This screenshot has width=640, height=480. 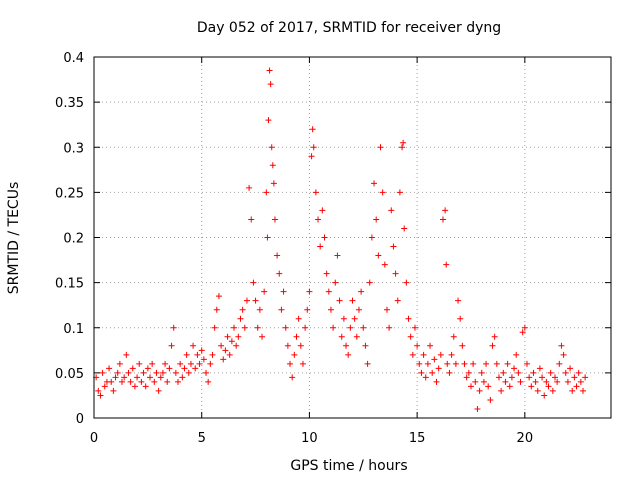 I want to click on y-tick-label: 0.2, so click(x=73, y=239).